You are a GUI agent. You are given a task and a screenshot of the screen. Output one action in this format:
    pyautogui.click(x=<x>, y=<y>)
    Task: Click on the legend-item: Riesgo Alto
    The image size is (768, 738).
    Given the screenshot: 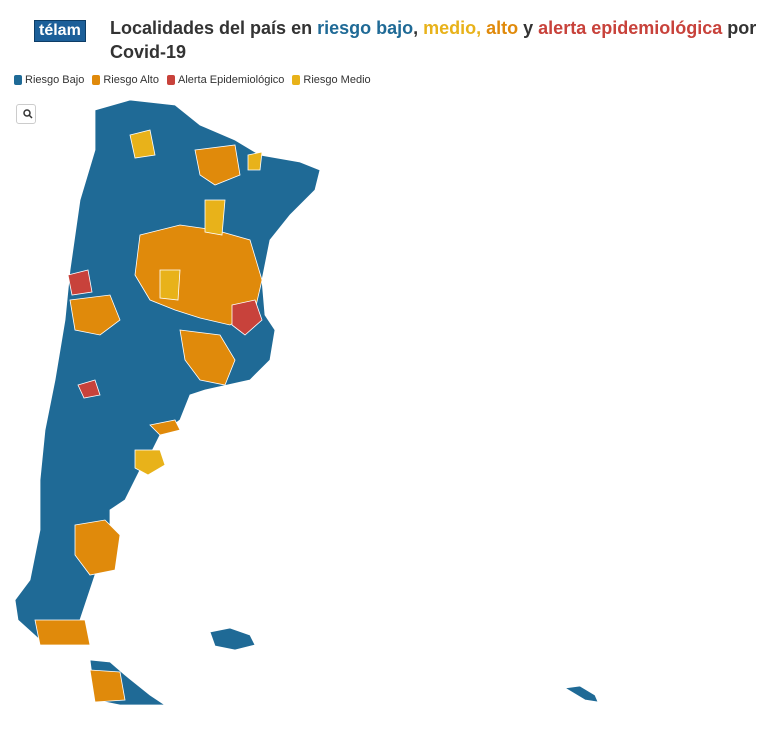 What is the action you would take?
    pyautogui.click(x=125, y=80)
    